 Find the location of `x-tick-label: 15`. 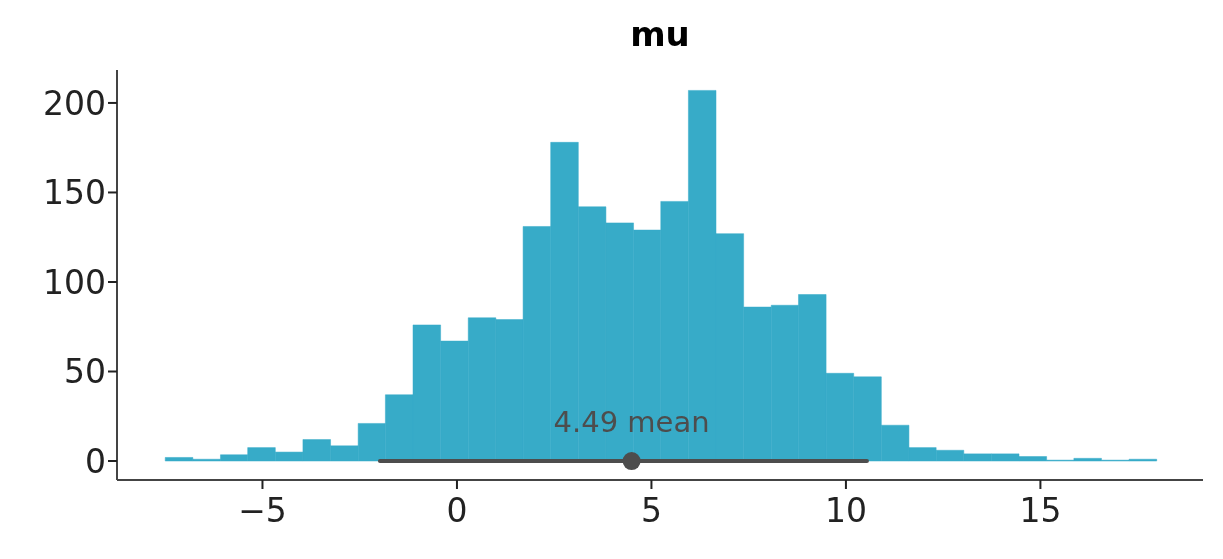

x-tick-label: 15 is located at coordinates (1040, 511).